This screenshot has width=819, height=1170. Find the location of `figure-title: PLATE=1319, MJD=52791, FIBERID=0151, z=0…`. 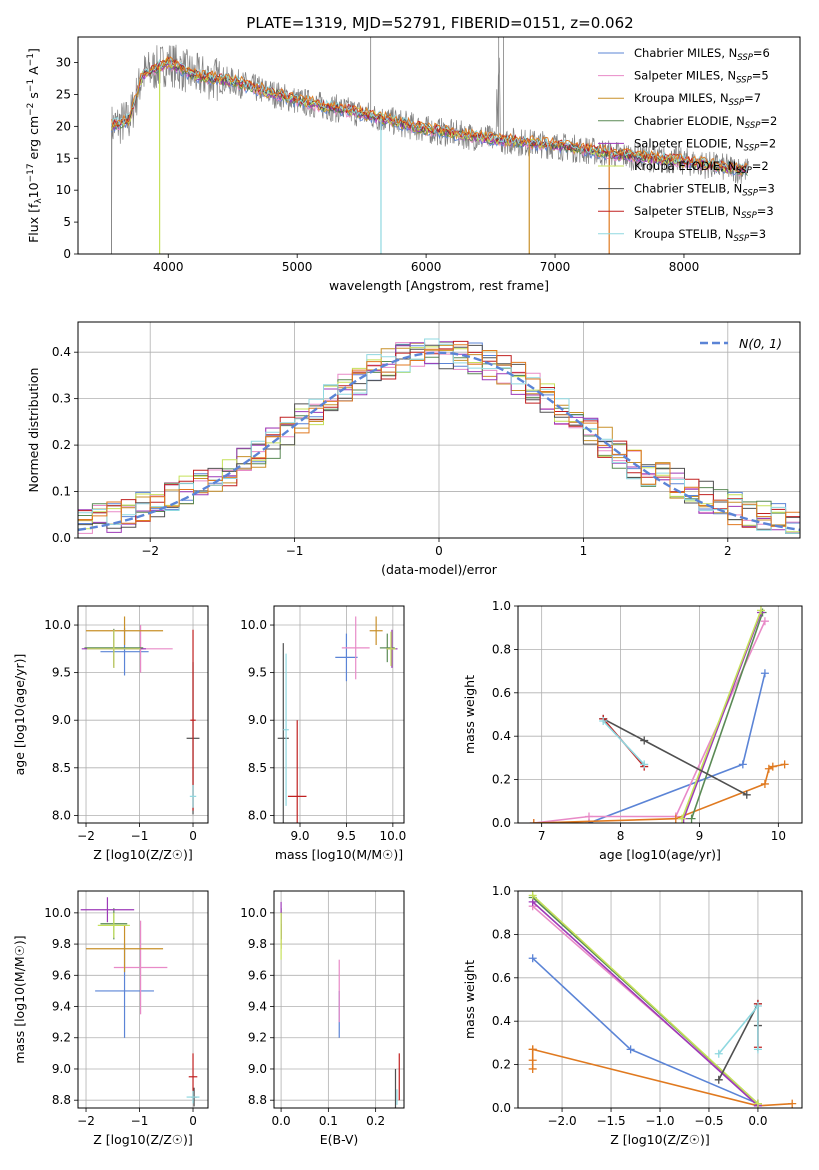

figure-title: PLATE=1319, MJD=52791, FIBERID=0151, z=0… is located at coordinates (439, 23).